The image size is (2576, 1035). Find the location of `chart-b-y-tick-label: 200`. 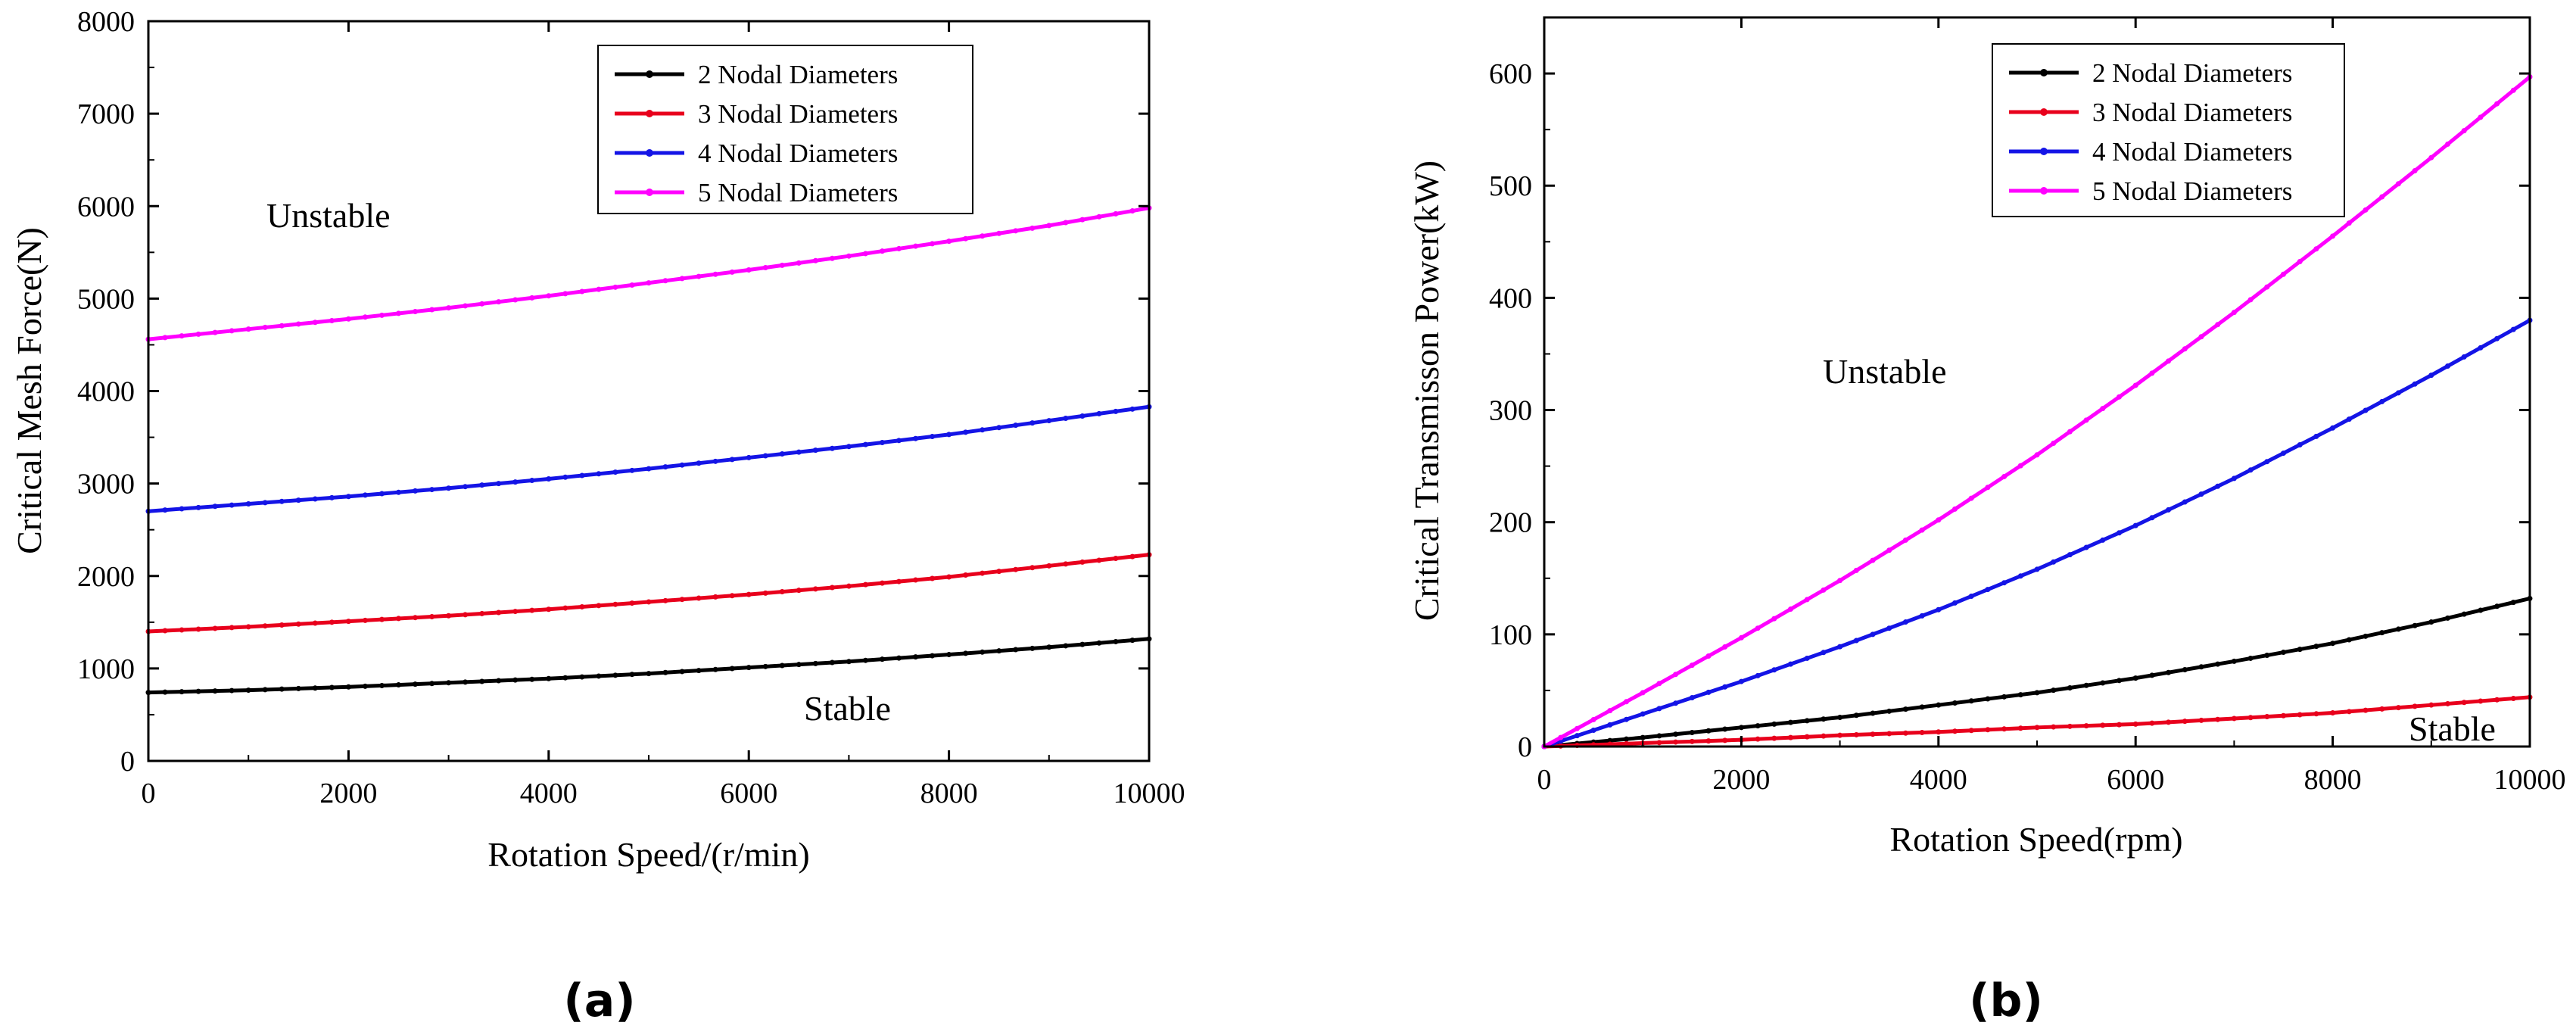

chart-b-y-tick-label: 200 is located at coordinates (1510, 523).